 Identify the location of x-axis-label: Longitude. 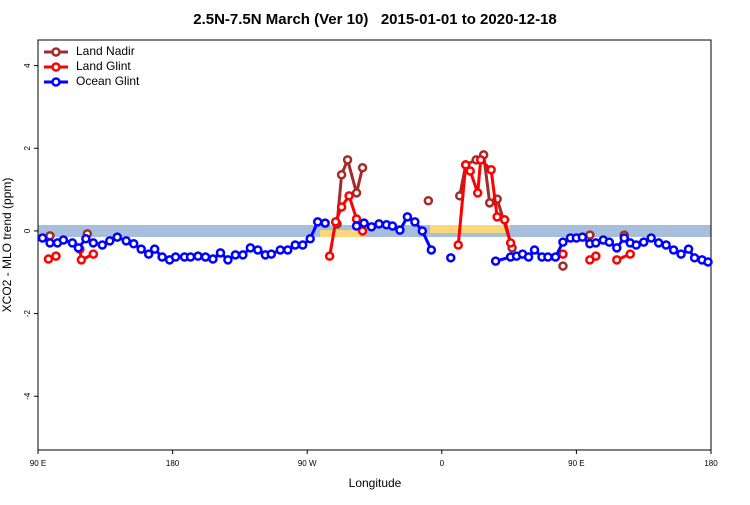
(375, 483).